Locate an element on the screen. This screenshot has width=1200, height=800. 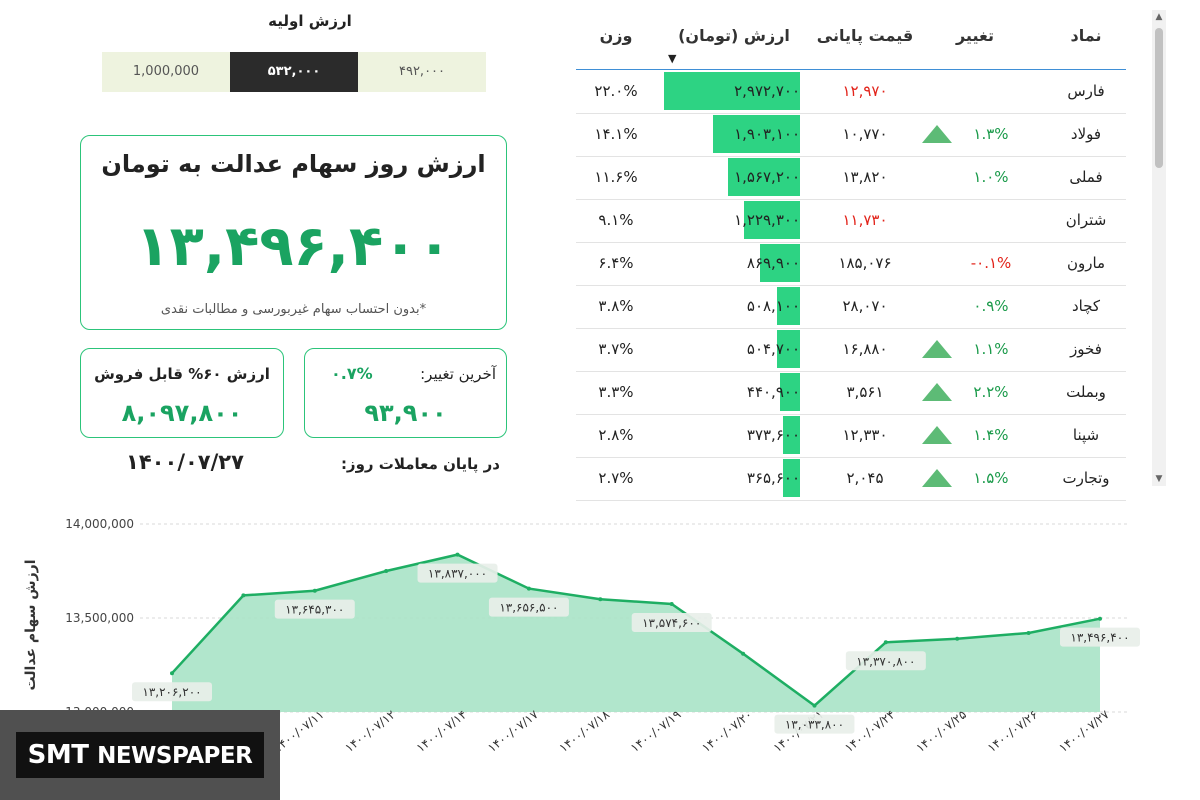
cell-symbol: کچاد is located at coordinates (1086, 306).